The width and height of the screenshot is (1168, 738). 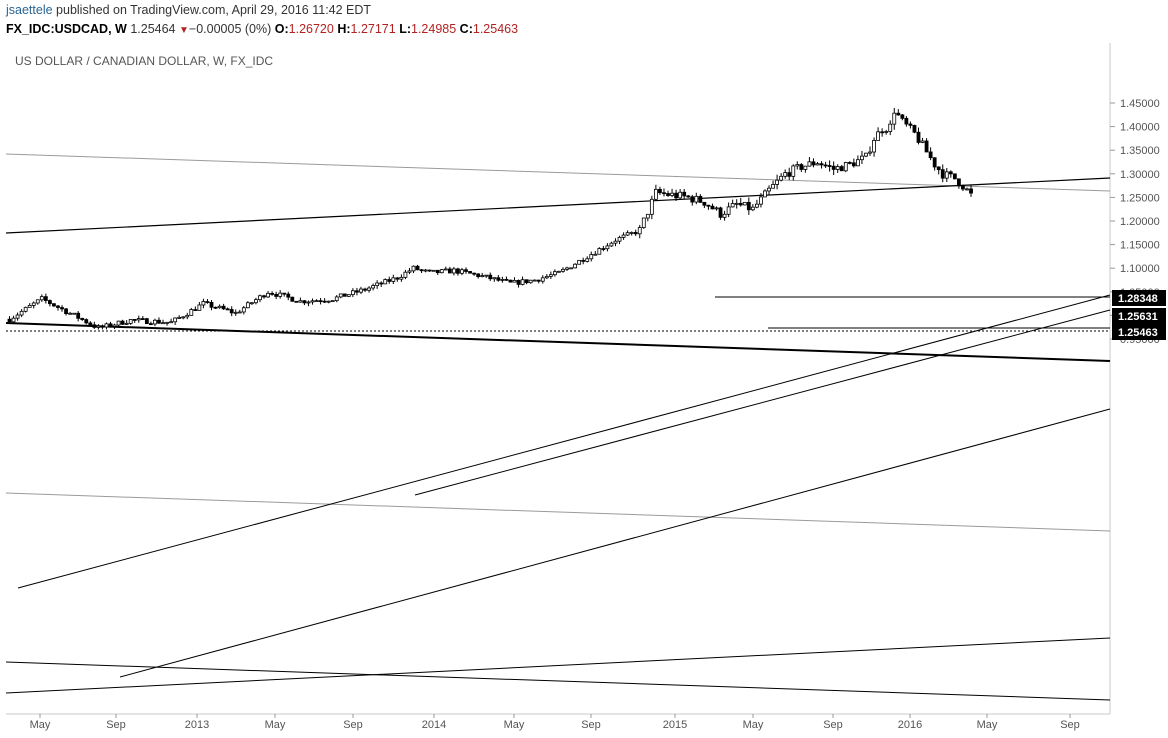 What do you see at coordinates (1140, 104) in the screenshot?
I see `y-tick-label: 1.45000` at bounding box center [1140, 104].